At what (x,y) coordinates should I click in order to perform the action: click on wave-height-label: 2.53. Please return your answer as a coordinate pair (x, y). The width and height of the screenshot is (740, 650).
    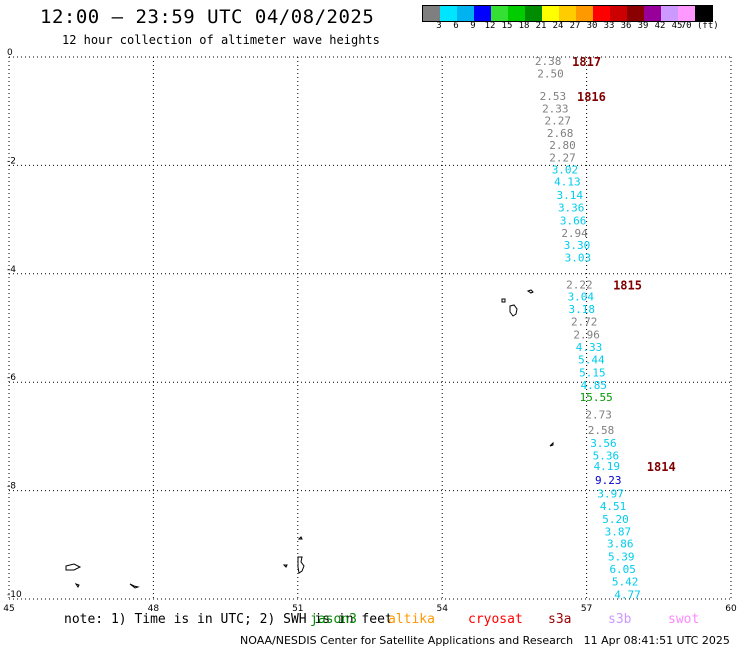
    Looking at the image, I should click on (553, 96).